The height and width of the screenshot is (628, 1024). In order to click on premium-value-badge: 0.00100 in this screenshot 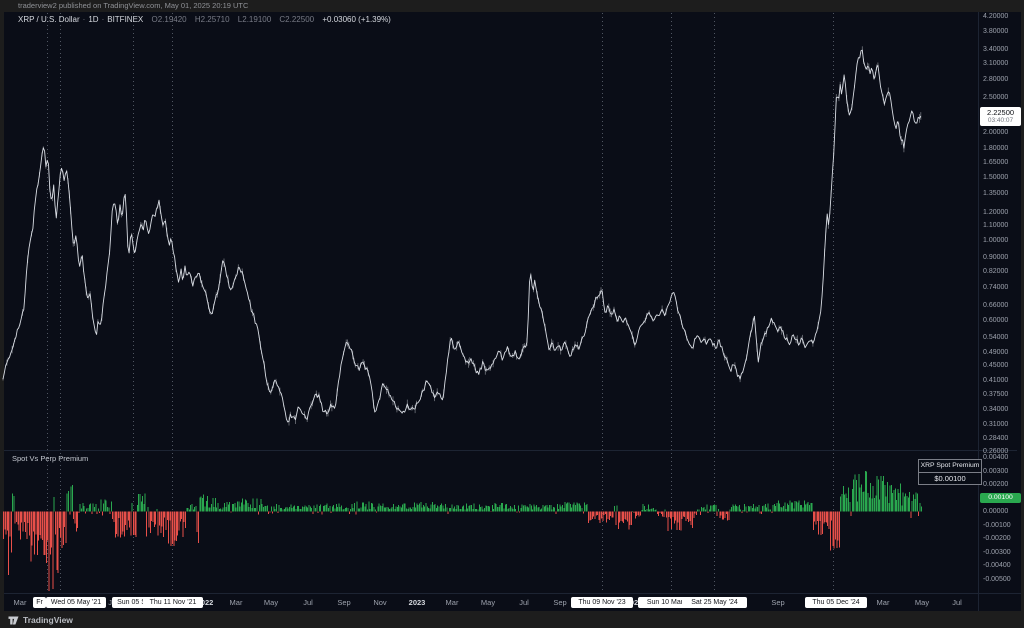, I will do `click(1000, 498)`.